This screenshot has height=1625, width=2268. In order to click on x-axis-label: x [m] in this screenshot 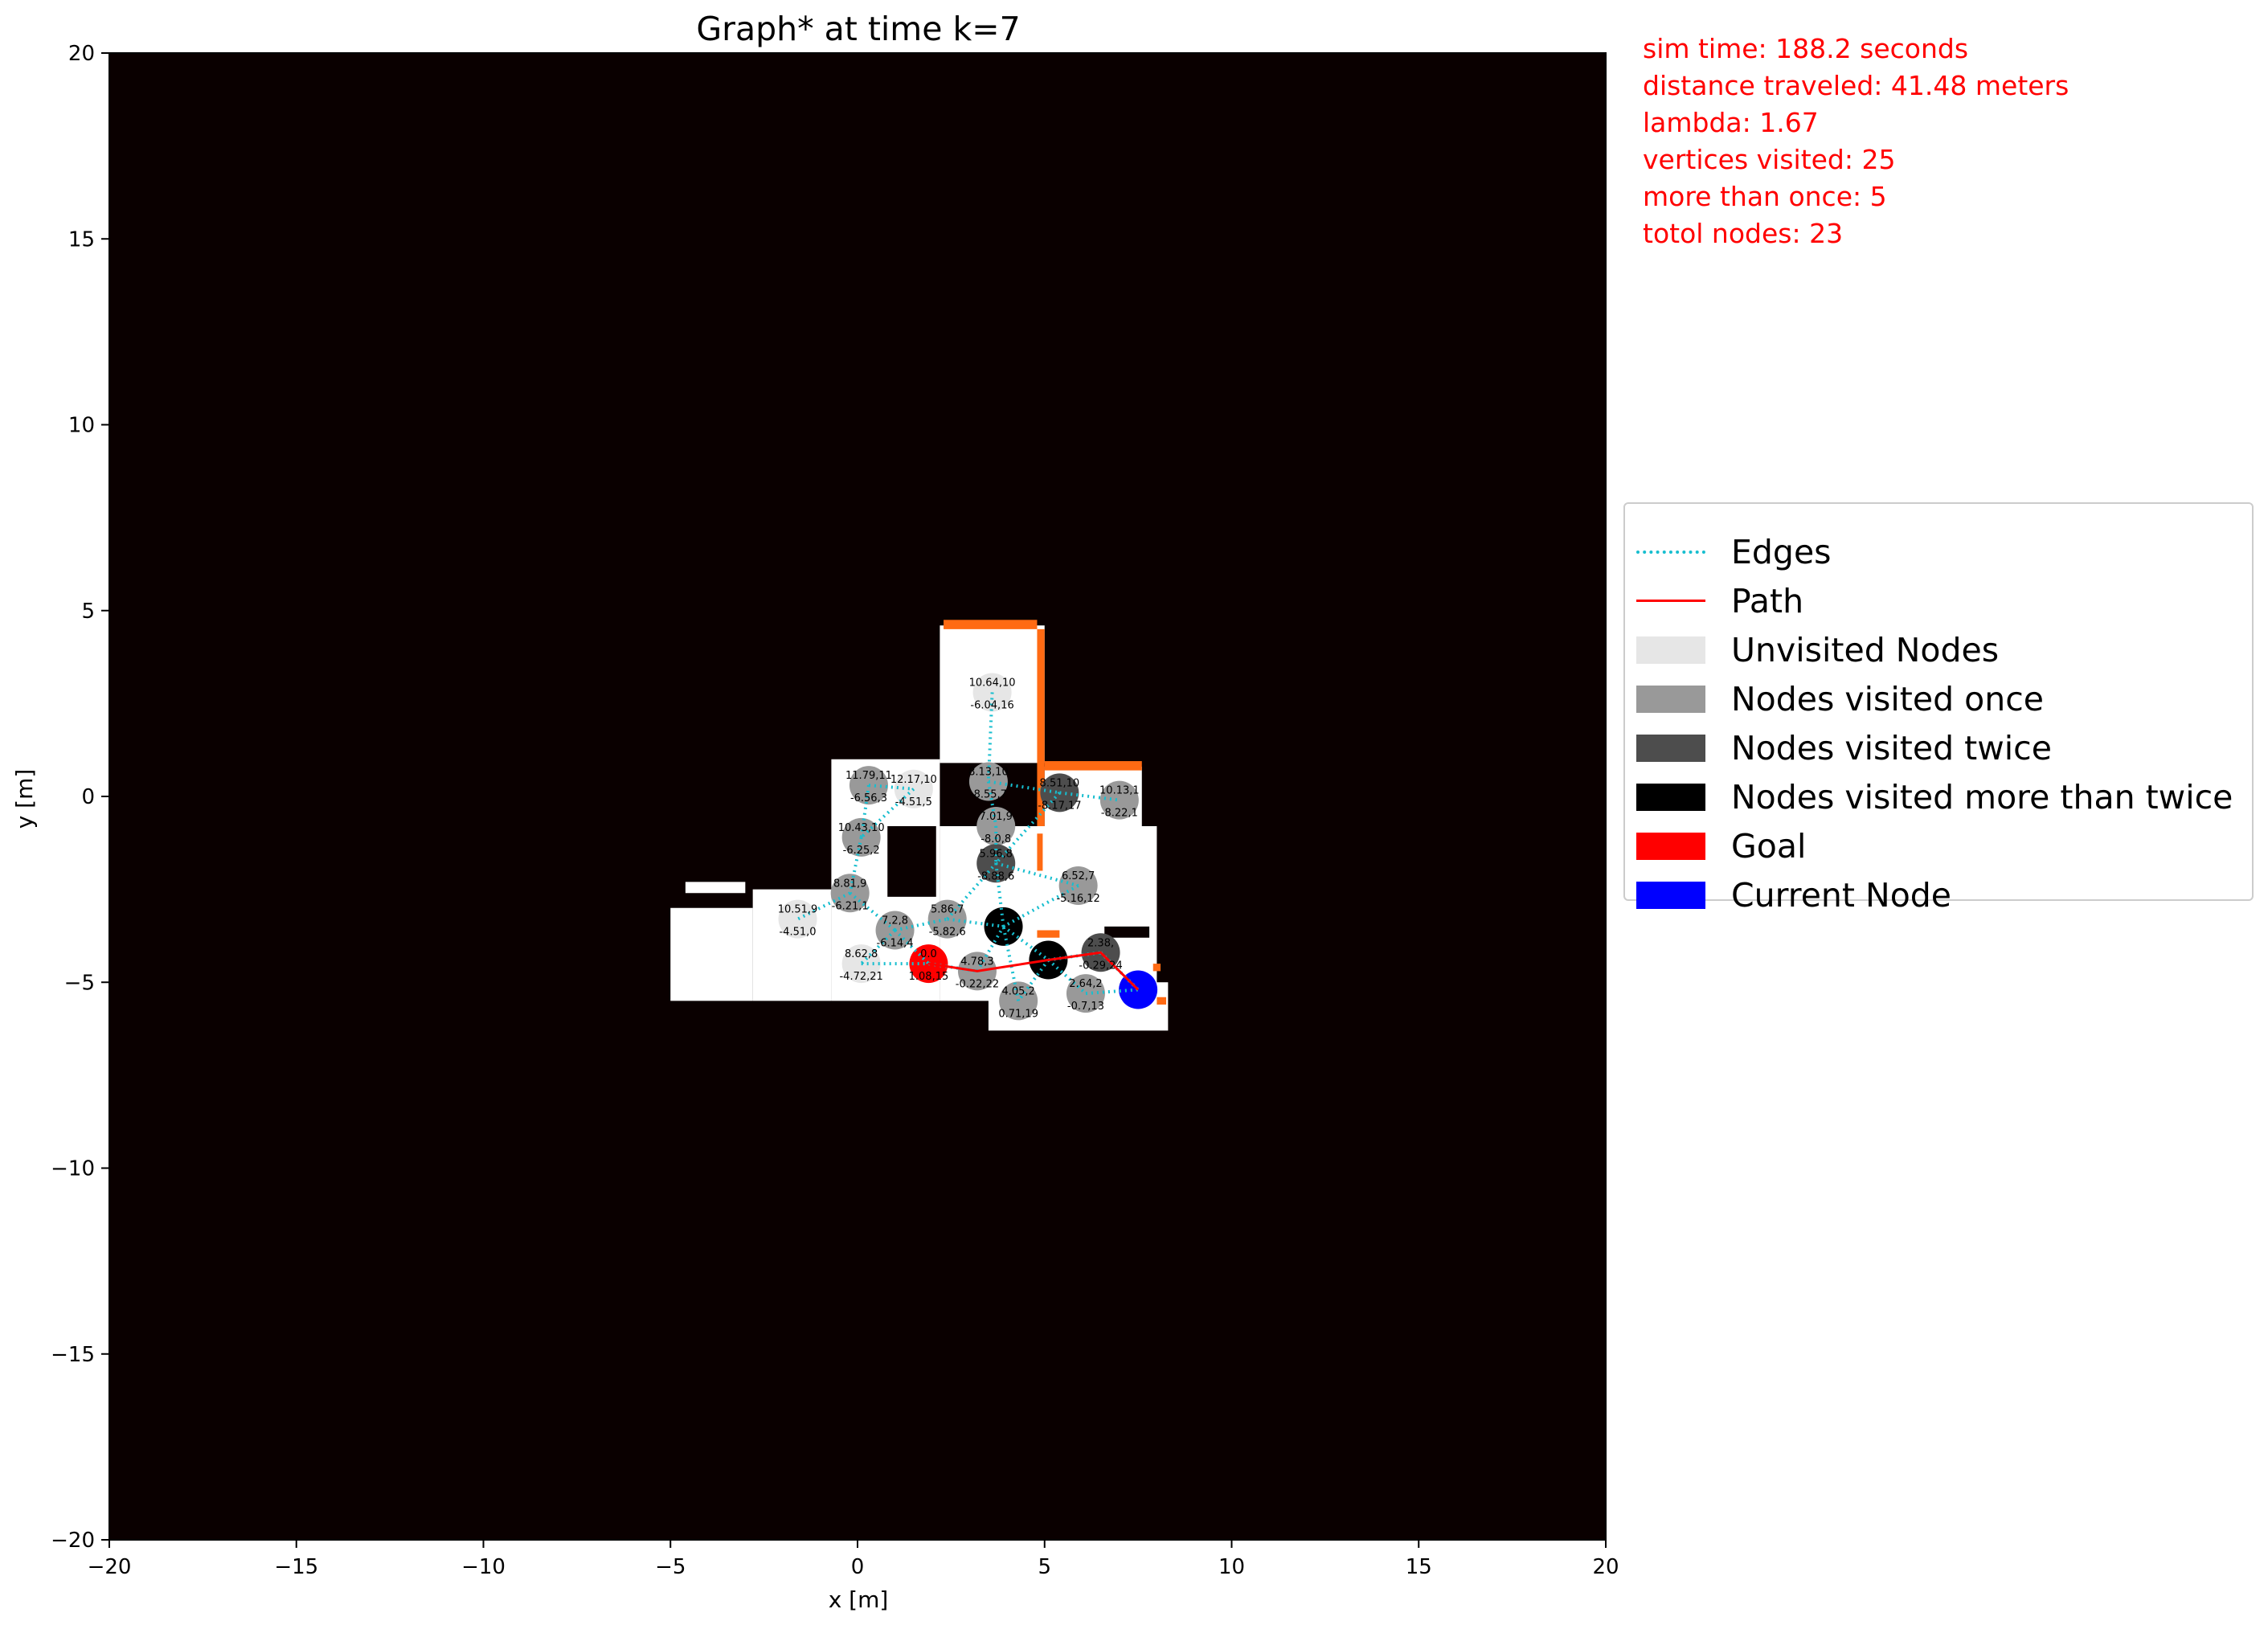, I will do `click(859, 1599)`.